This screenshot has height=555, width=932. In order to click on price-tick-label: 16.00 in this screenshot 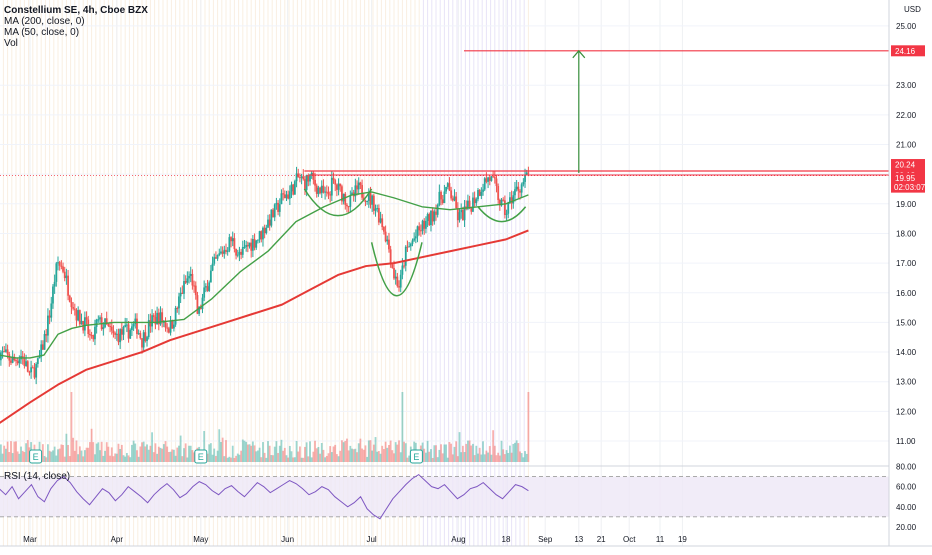, I will do `click(906, 293)`.